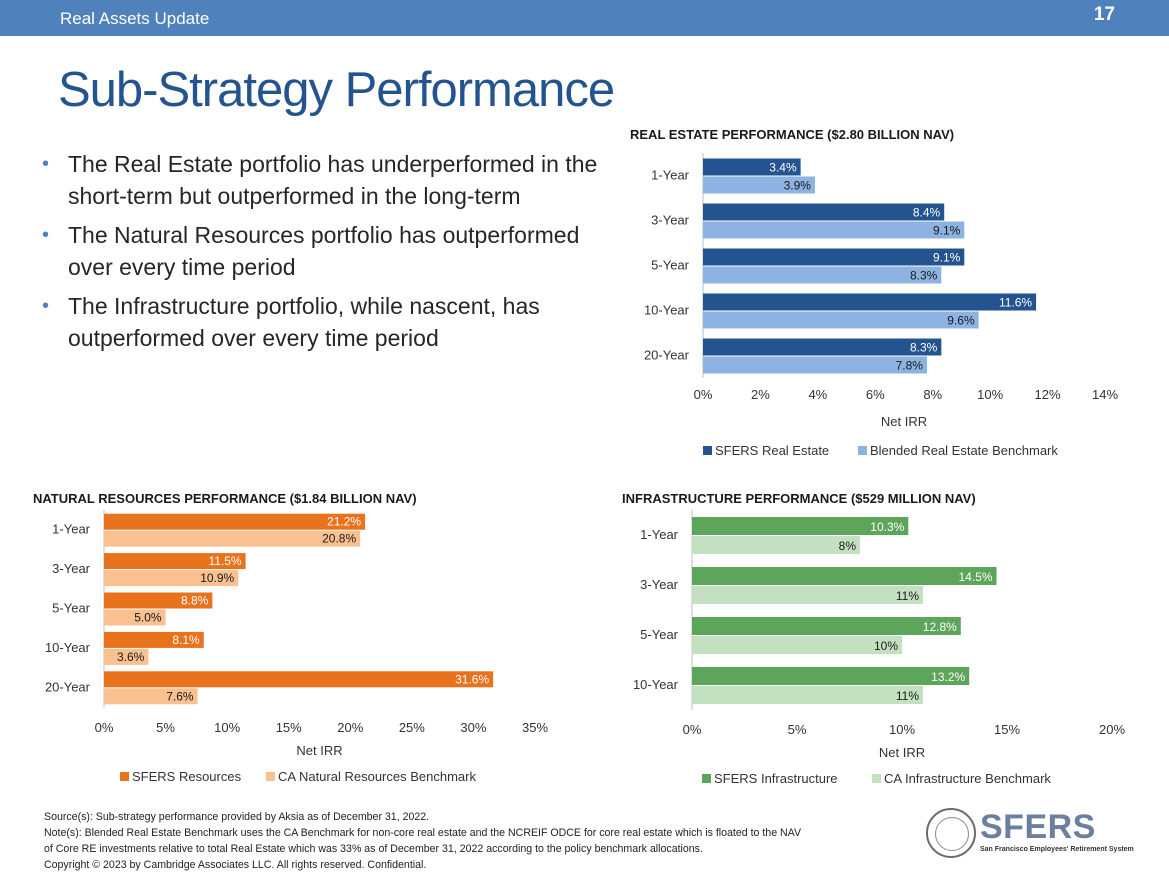 The width and height of the screenshot is (1169, 879). Describe the element at coordinates (148, 618) in the screenshot. I see `data-label: 5.0%` at that location.